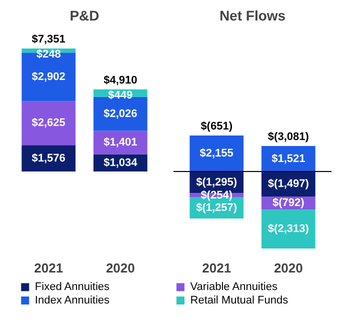 The width and height of the screenshot is (337, 329). What do you see at coordinates (85, 16) in the screenshot?
I see `chart-title: P&D` at bounding box center [85, 16].